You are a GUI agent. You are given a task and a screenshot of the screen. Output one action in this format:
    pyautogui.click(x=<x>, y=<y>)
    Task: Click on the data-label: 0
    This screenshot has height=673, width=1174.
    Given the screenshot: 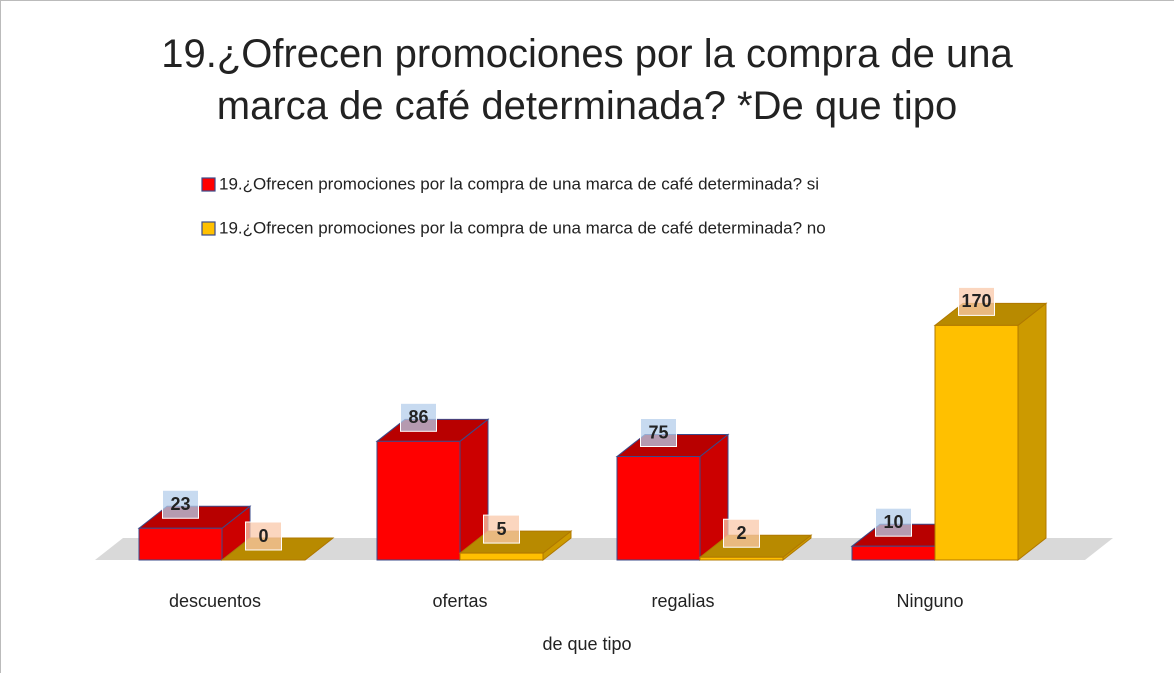 What is the action you would take?
    pyautogui.click(x=263, y=536)
    